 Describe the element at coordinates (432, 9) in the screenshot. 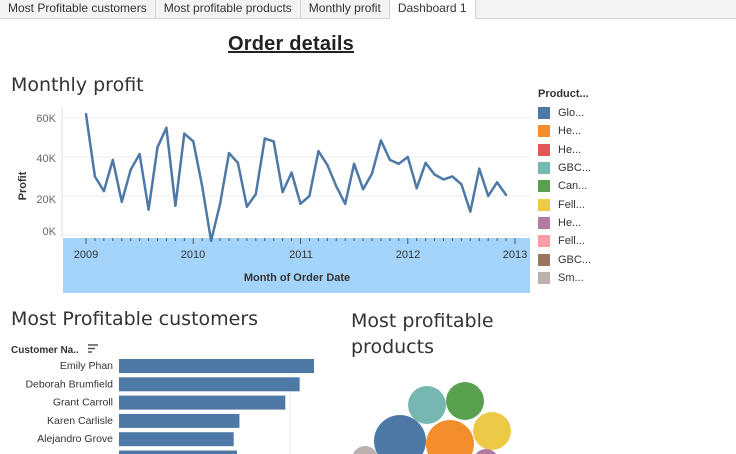

I see `tab-dashboard-1: Dashboard 1` at that location.